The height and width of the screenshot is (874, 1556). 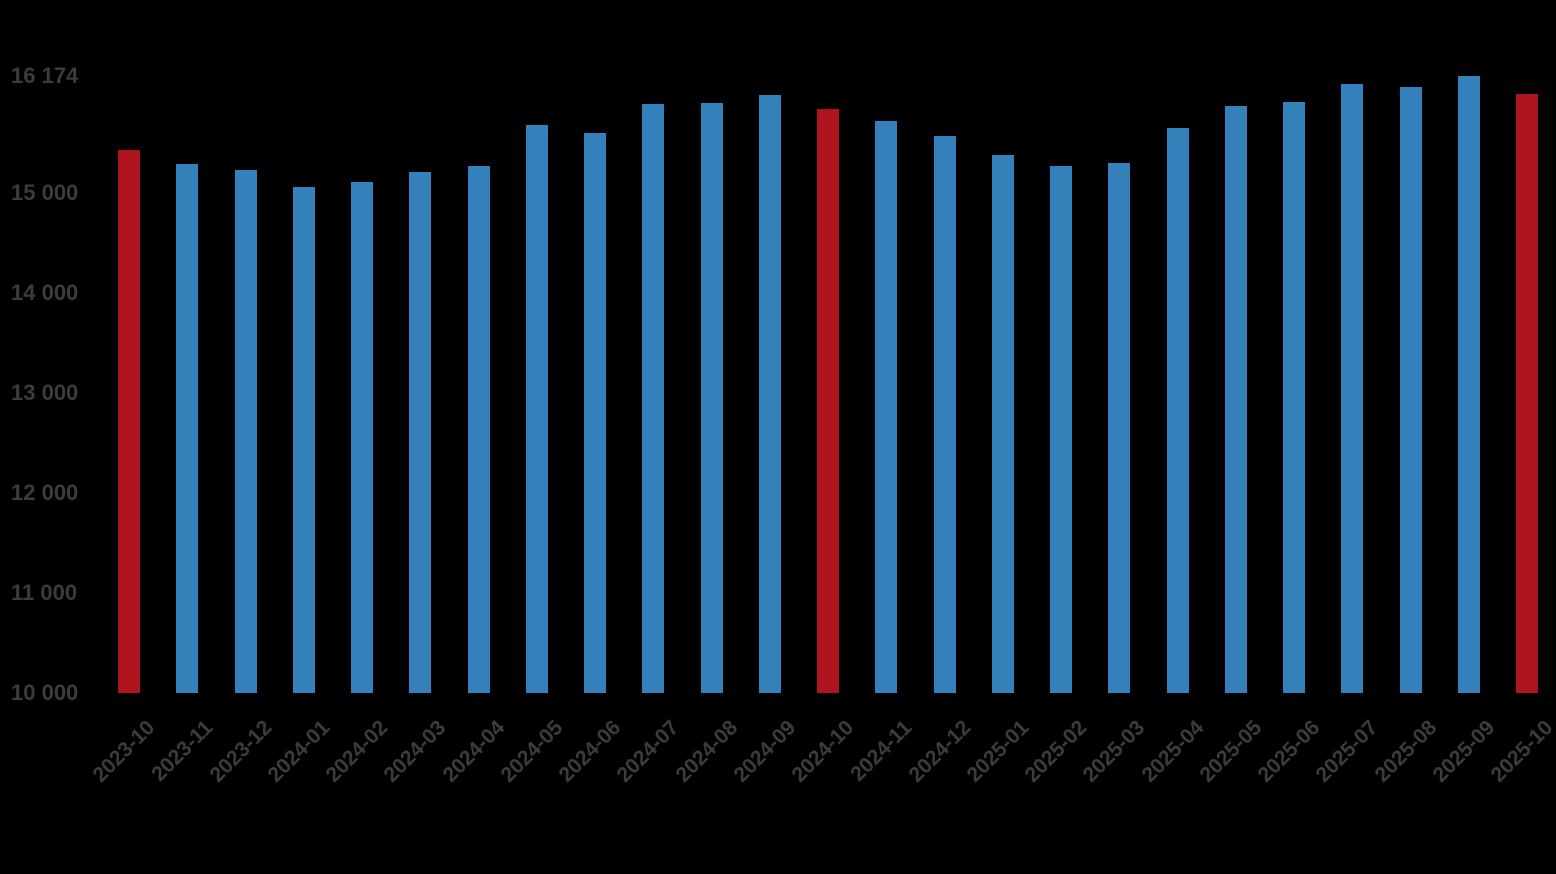 What do you see at coordinates (45, 293) in the screenshot?
I see `y-axis-tick-label: 14 000` at bounding box center [45, 293].